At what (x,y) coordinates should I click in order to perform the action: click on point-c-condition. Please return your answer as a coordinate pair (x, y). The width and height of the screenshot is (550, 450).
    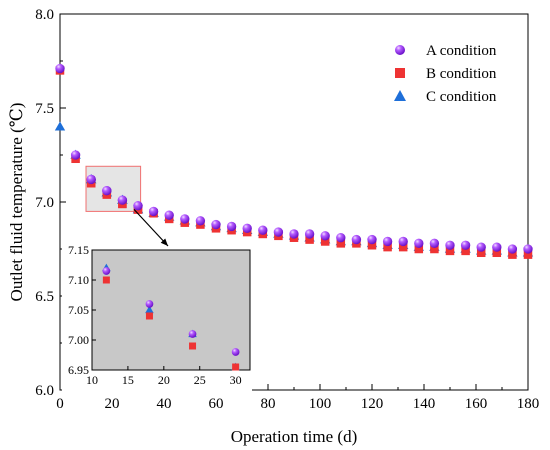
    Looking at the image, I should click on (60, 126).